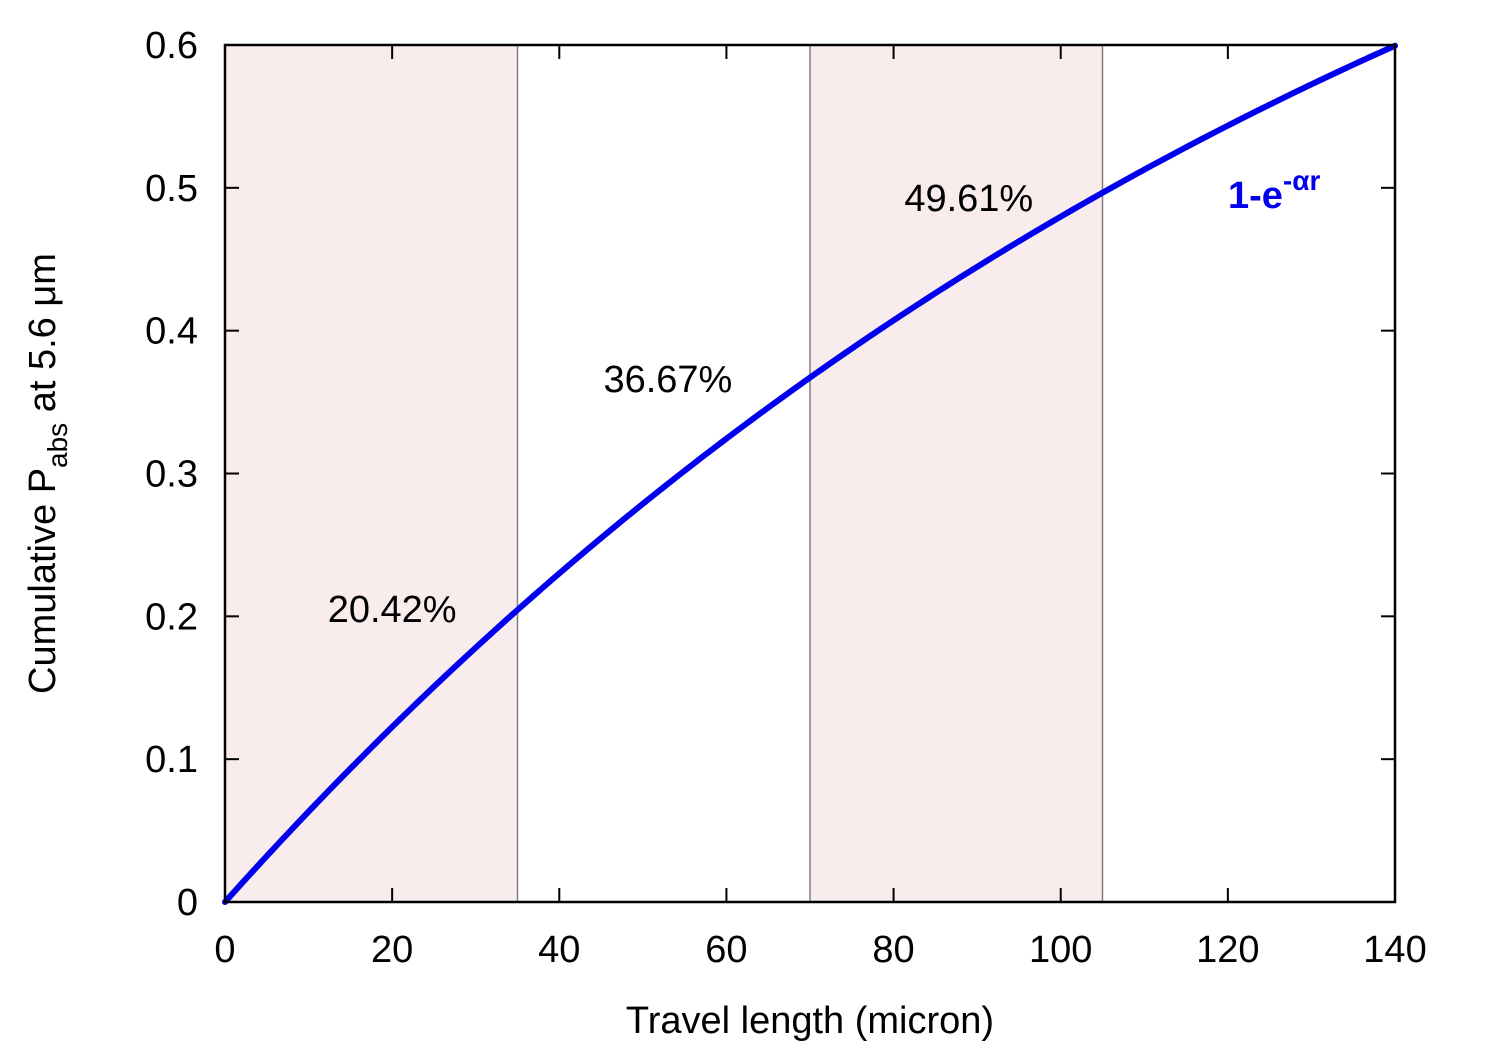 This screenshot has height=1050, width=1500. Describe the element at coordinates (1255, 196) in the screenshot. I see `legend-base: 1-e` at that location.